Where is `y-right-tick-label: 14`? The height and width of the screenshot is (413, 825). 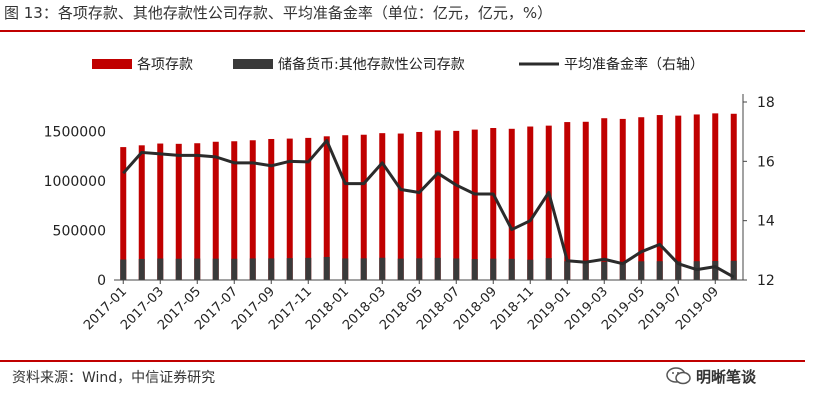
y-right-tick-label: 14 is located at coordinates (766, 222).